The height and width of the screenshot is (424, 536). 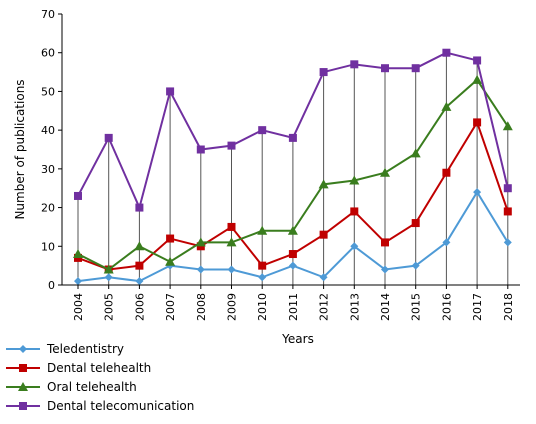 I want to click on y-tick-labels: 0 10 20 30 40 50 60 70, so click(x=51, y=150).